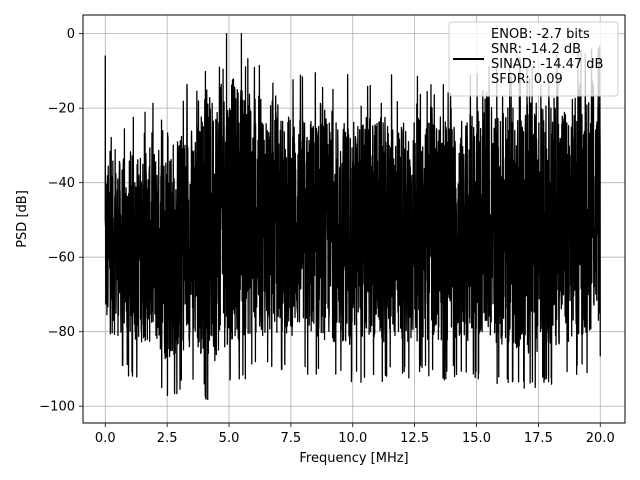  What do you see at coordinates (414, 438) in the screenshot?
I see `x-tick-label: 12.5` at bounding box center [414, 438].